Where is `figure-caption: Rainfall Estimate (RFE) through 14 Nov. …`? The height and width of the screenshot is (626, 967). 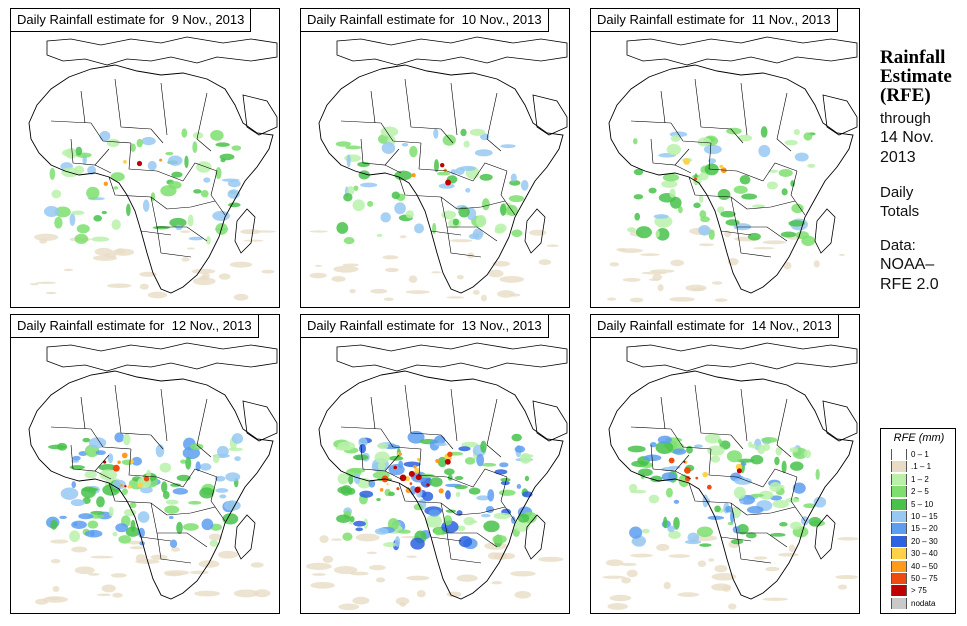 figure-caption: Rainfall Estimate (RFE) through 14 Nov. … is located at coordinates (922, 171).